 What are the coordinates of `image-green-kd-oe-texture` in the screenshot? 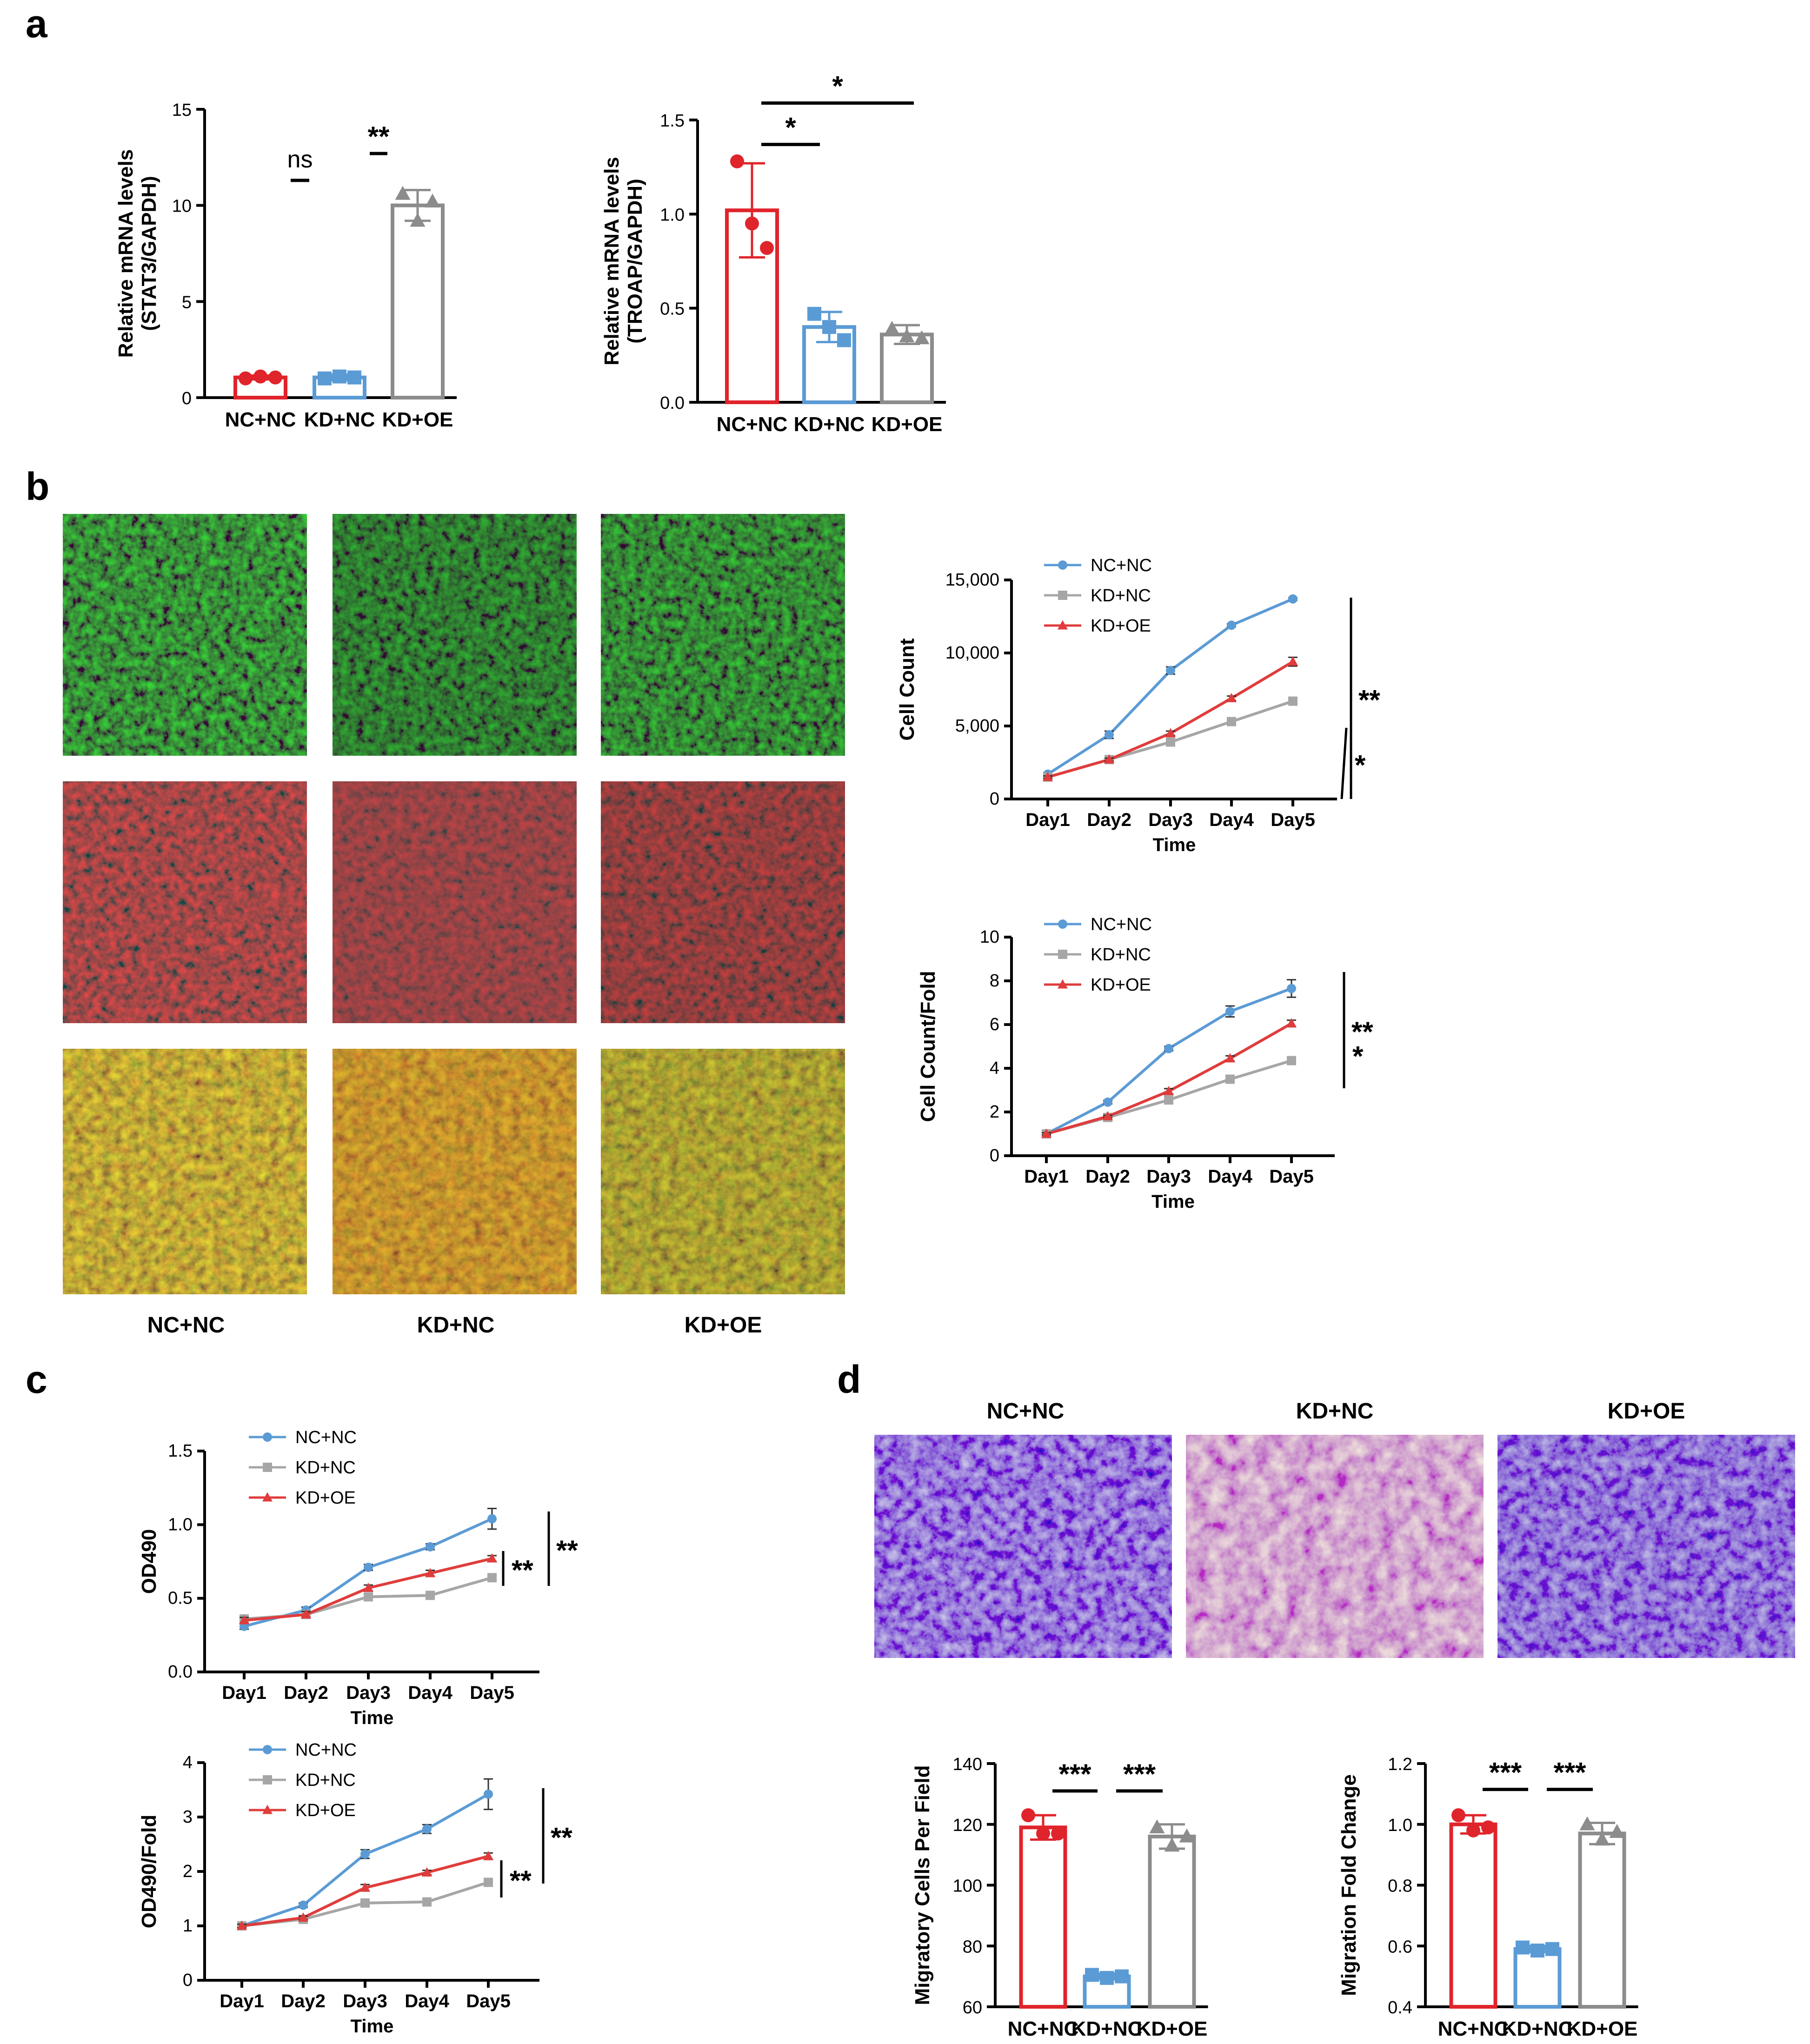 It's located at (723, 635).